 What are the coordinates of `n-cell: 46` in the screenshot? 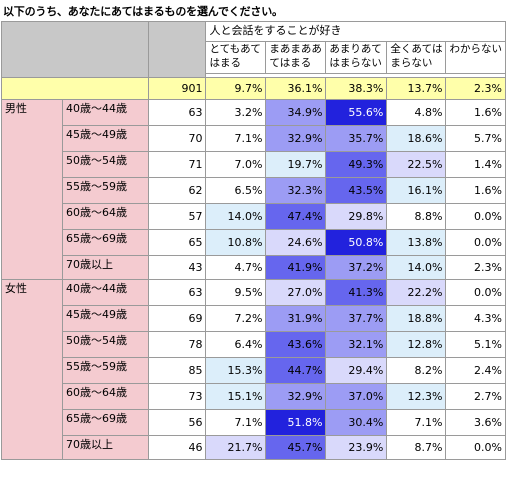 It's located at (177, 447).